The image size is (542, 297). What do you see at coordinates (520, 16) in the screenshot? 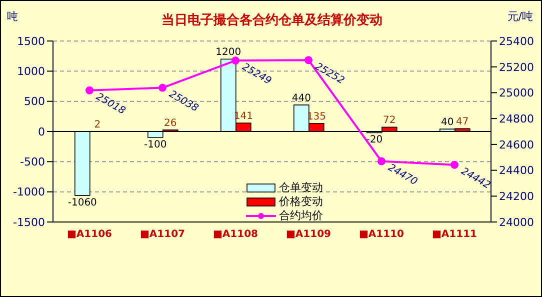
I see `y2-axis-title: 元/吨` at bounding box center [520, 16].